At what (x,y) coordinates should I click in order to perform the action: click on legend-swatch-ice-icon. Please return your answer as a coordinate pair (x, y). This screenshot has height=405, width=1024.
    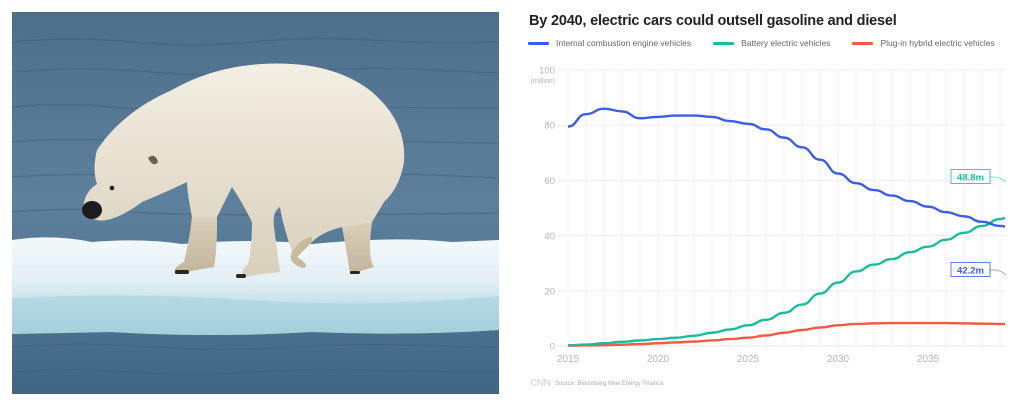
    Looking at the image, I should click on (538, 43).